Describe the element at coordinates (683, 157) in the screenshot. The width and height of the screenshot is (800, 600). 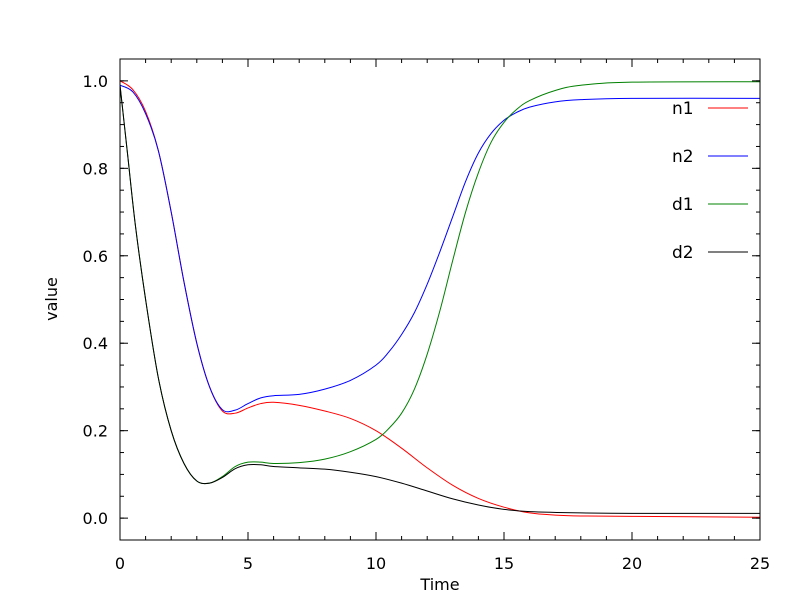
I see `legend-label-n2: n2` at that location.